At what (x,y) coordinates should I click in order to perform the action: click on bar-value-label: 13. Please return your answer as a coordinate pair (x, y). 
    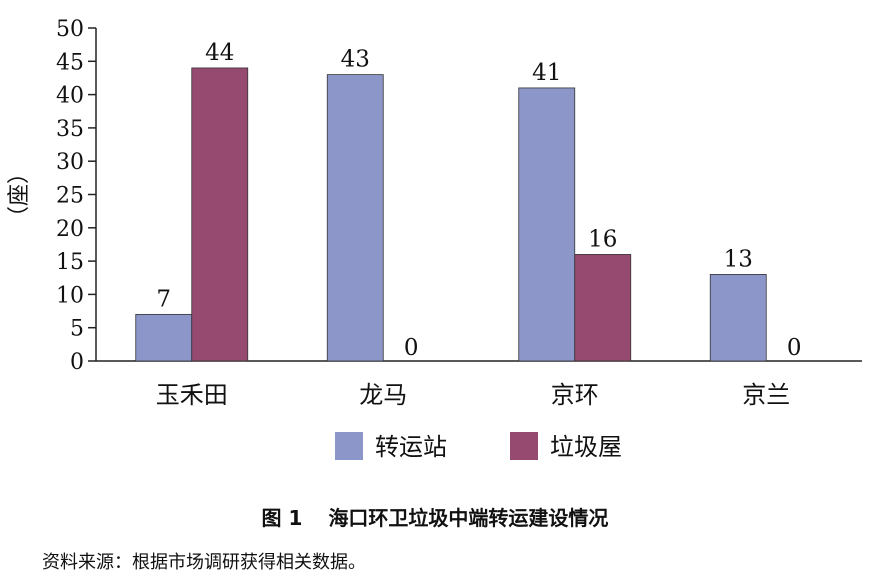
    Looking at the image, I should click on (738, 259).